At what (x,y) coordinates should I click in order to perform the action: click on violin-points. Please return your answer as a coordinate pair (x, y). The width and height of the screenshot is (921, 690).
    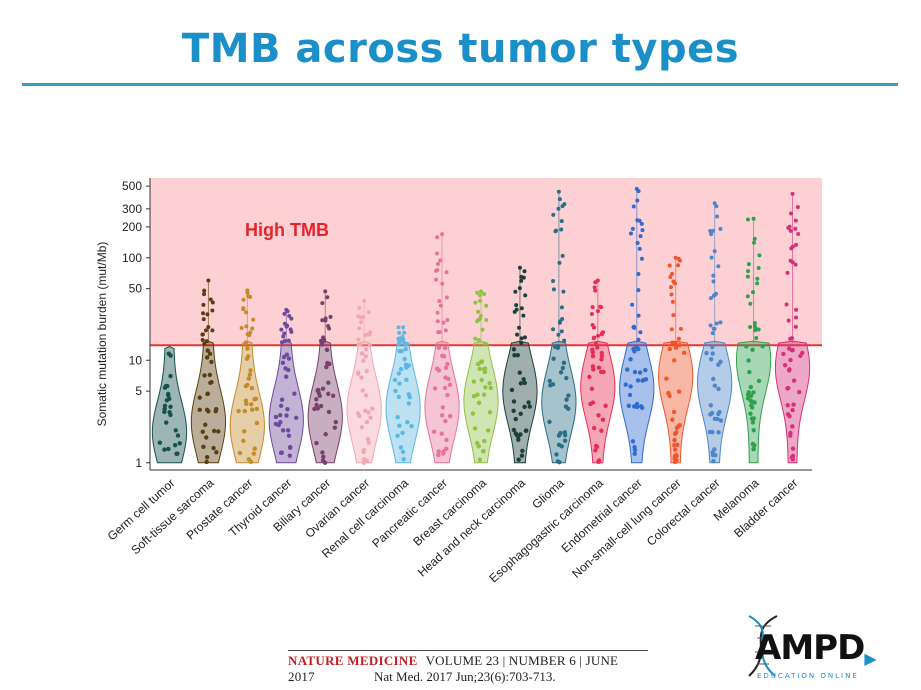
    Looking at the image, I should click on (248, 376).